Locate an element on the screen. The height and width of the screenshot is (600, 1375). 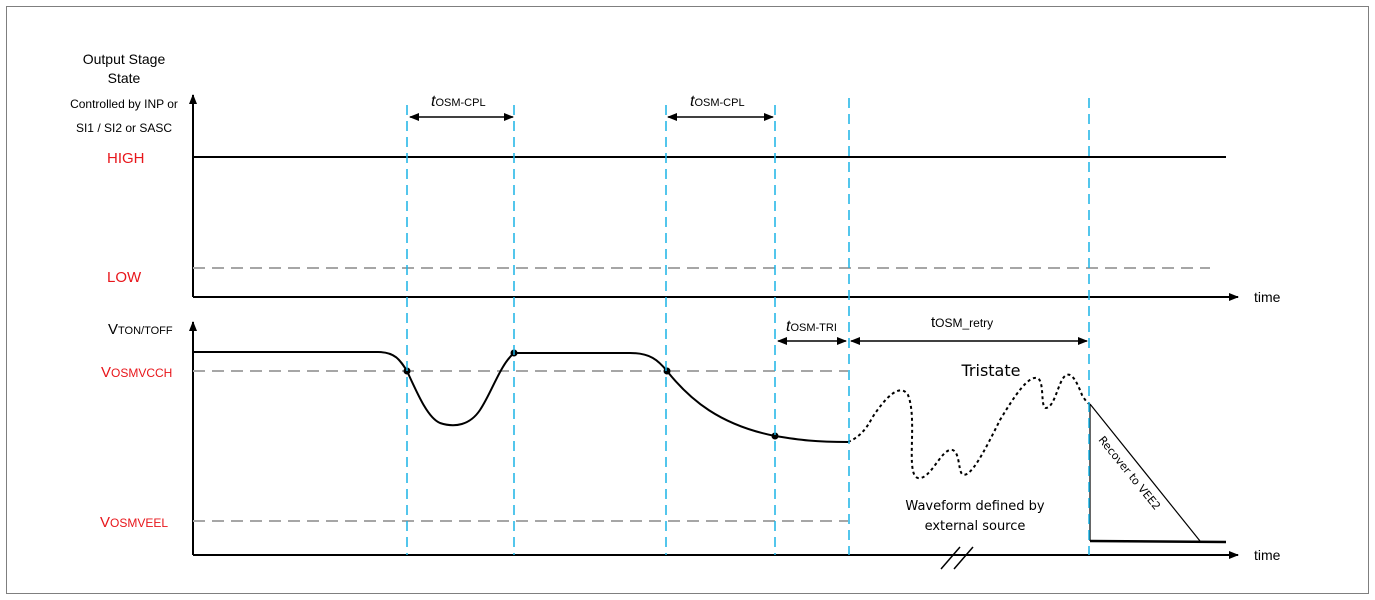
tri-label: tOSM-TRI is located at coordinates (811, 326).